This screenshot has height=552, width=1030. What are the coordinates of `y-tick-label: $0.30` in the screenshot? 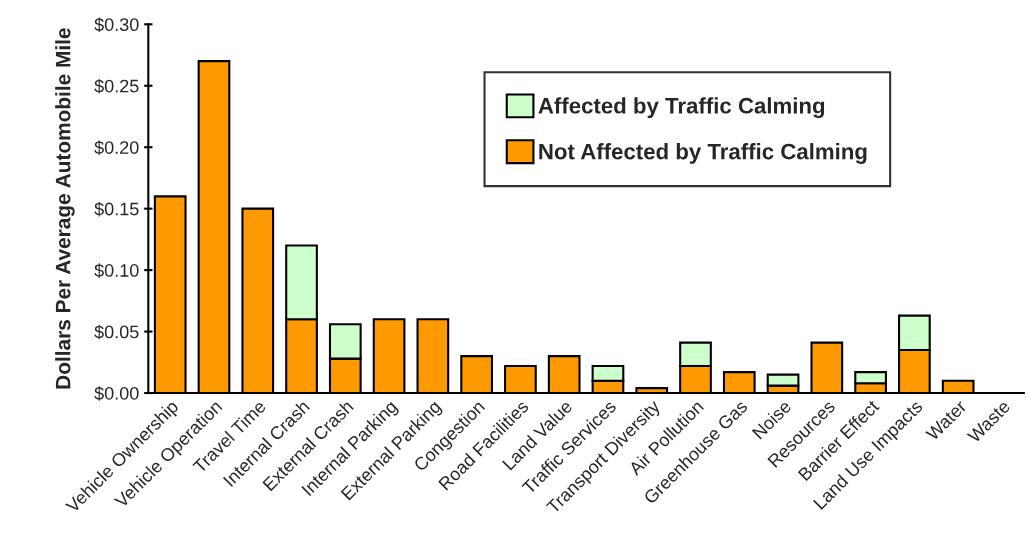 It's located at (116, 25).